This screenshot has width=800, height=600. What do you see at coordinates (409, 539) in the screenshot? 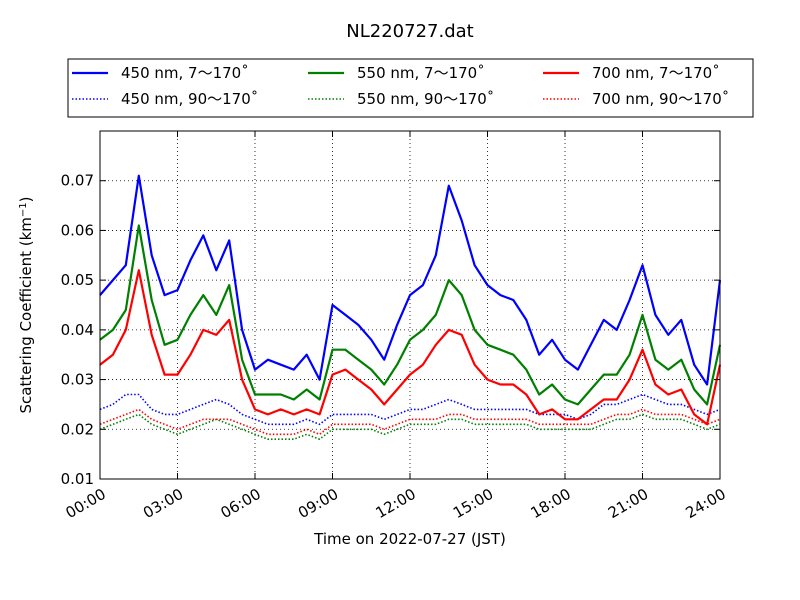
I see `x-axis-label: Time on 2022-07-27 (JST)` at bounding box center [409, 539].